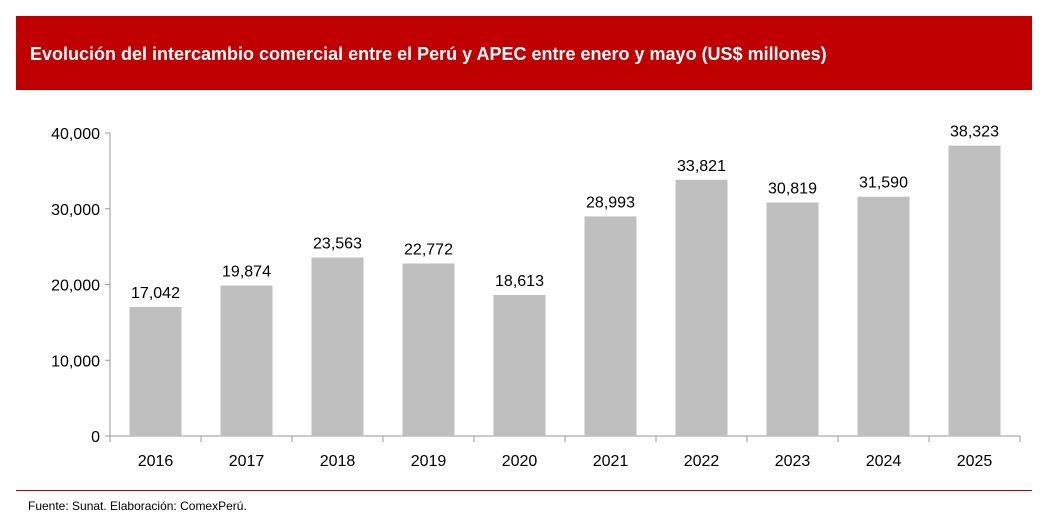  Describe the element at coordinates (611, 461) in the screenshot. I see `x-tick-label: 2021` at that location.